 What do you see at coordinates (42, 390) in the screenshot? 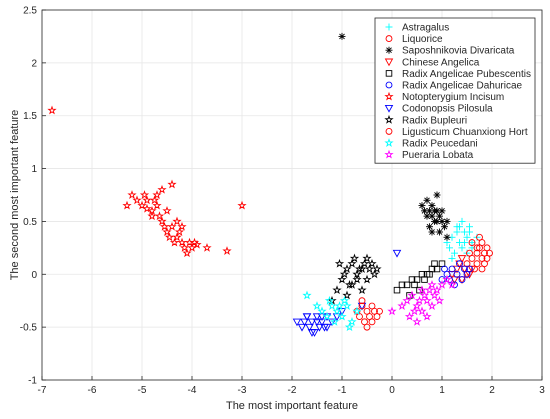
I see `x-tick-label: -7` at bounding box center [42, 390].